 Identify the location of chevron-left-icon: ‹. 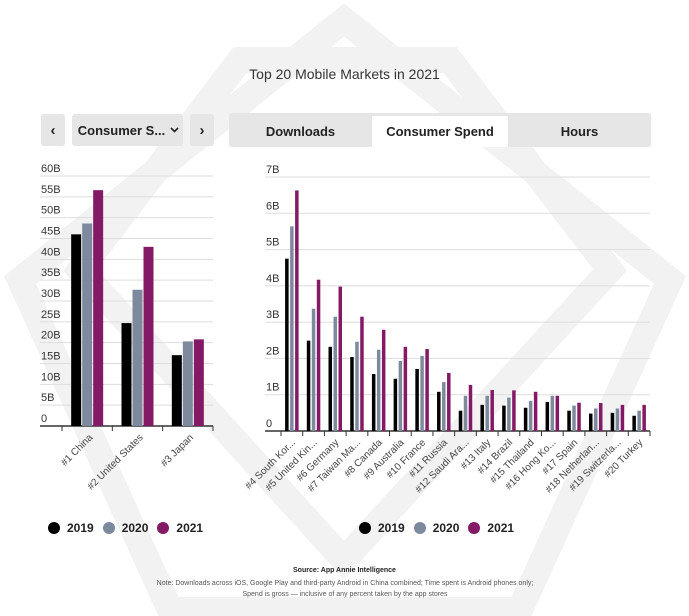
(53, 130).